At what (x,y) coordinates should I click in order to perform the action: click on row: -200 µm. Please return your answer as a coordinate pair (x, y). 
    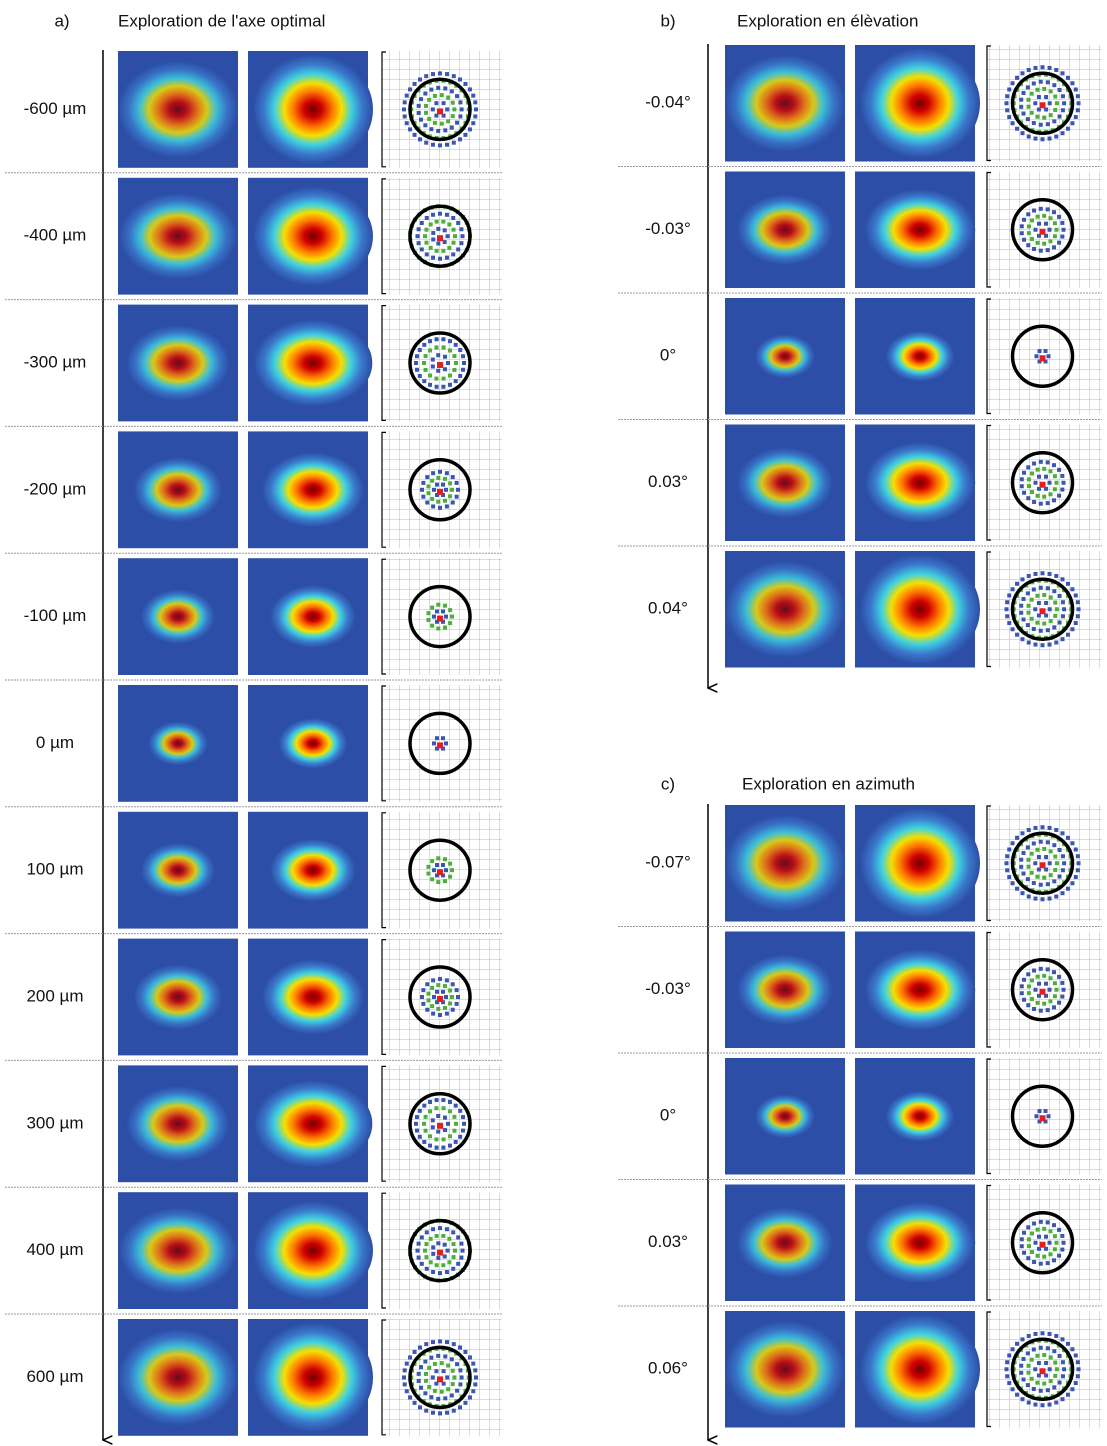
    Looking at the image, I should click on (253, 487).